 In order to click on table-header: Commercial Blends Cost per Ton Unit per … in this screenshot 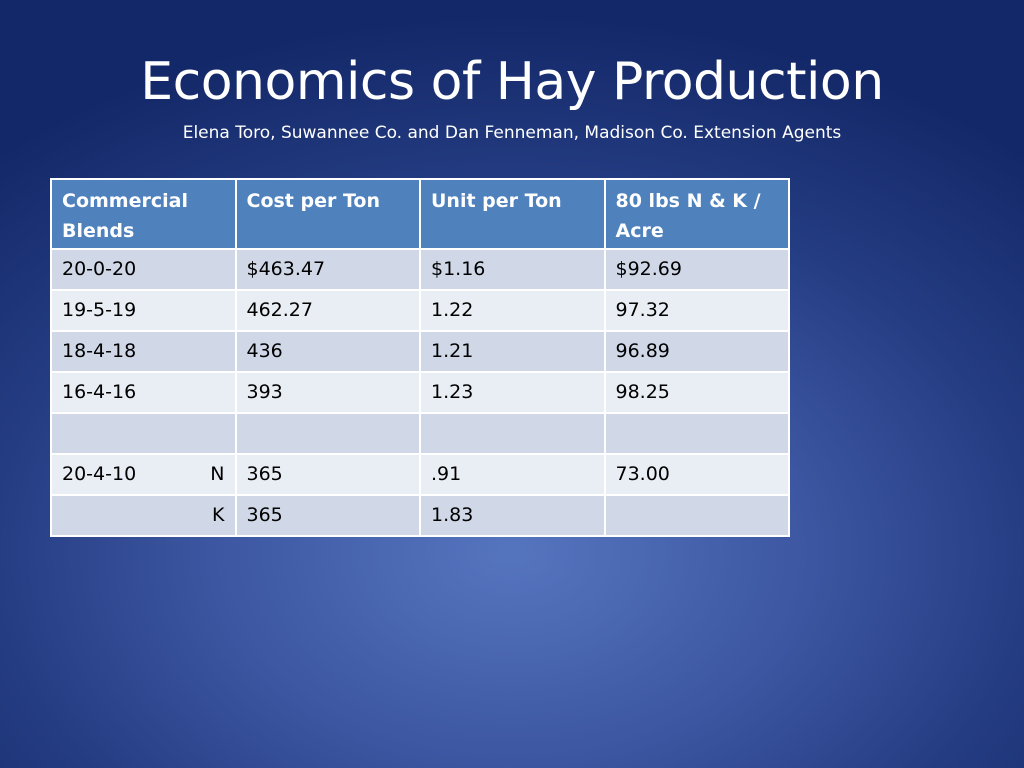, I will do `click(420, 214)`.